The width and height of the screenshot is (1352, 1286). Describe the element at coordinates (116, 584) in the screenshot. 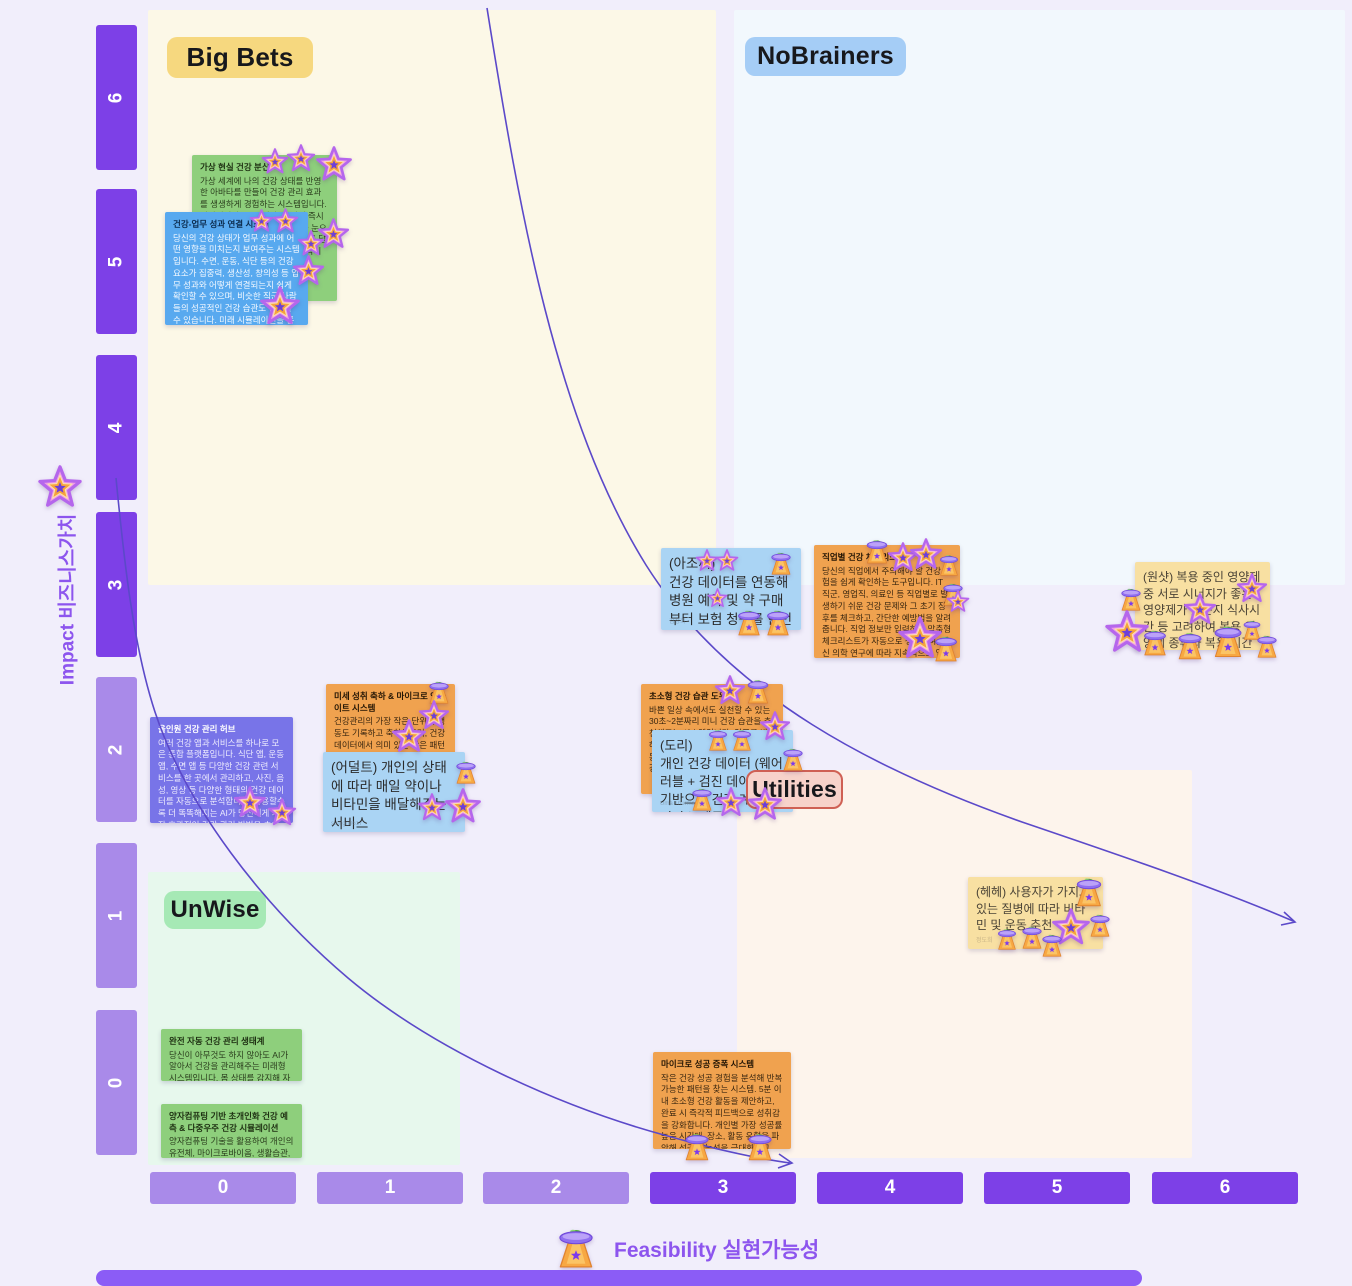

I see `y-tick-3: 3` at that location.